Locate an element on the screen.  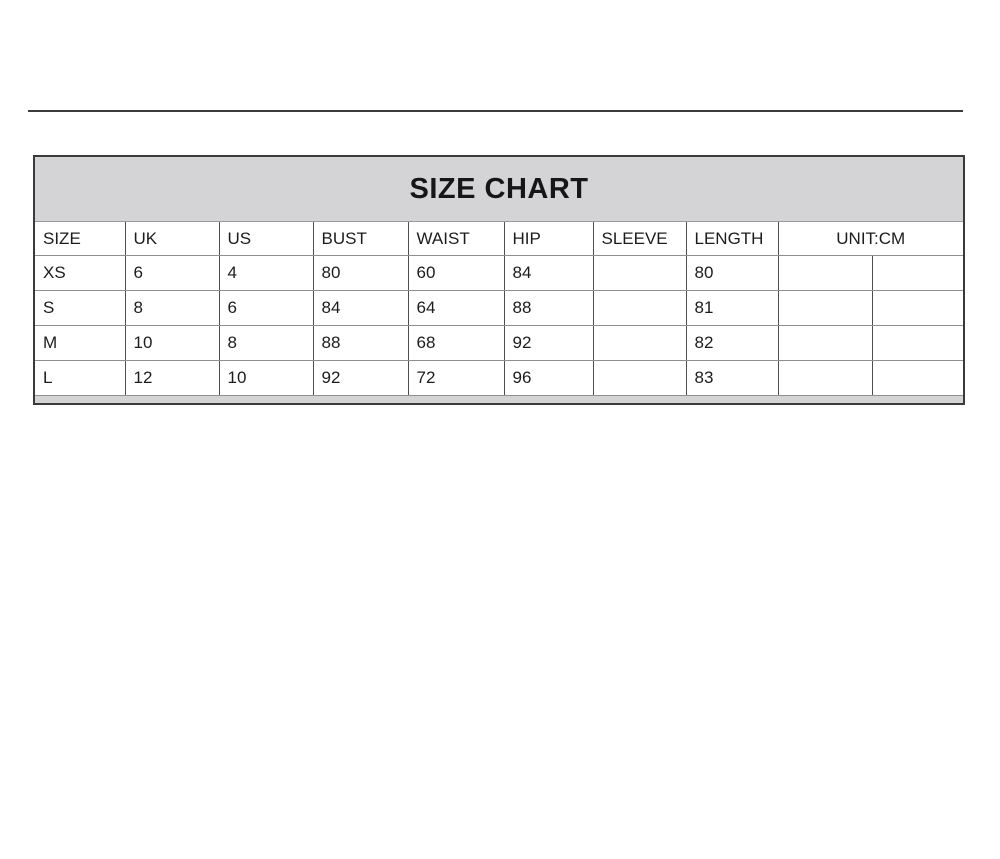
column-header-uk: UK is located at coordinates (171, 239).